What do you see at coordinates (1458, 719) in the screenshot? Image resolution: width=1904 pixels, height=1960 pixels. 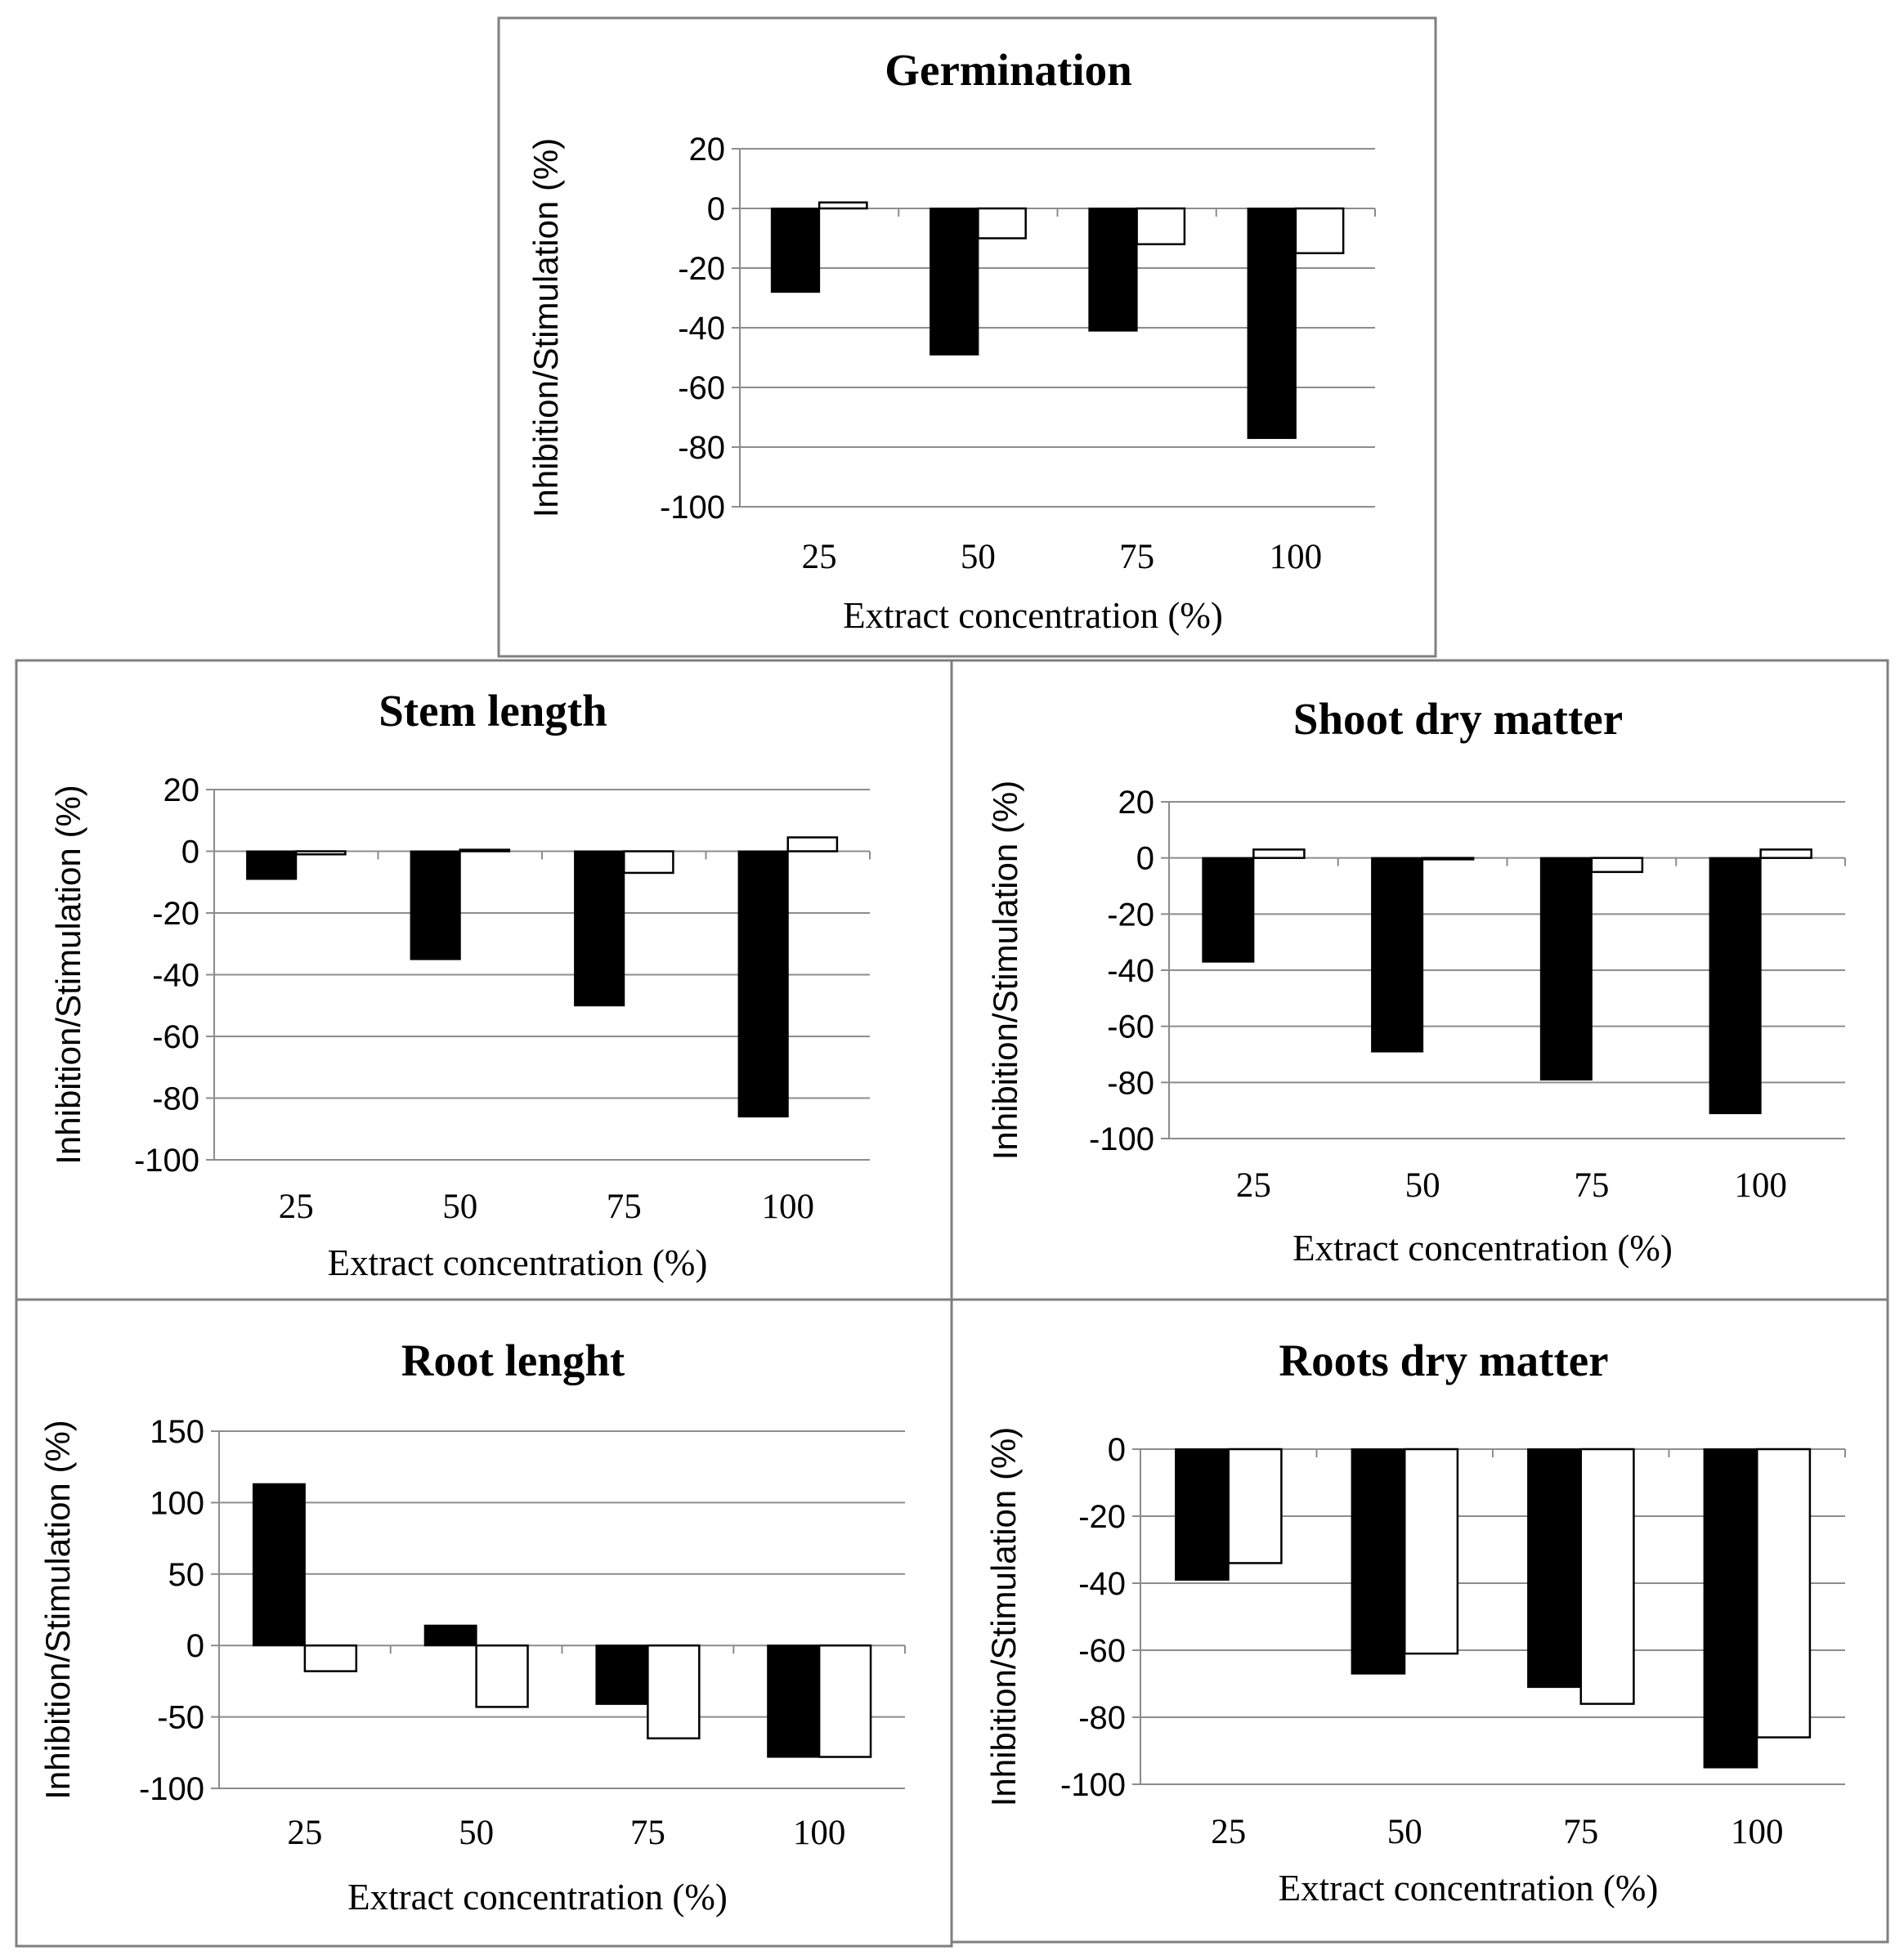 I see `chart-title: Shoot dry matter` at bounding box center [1458, 719].